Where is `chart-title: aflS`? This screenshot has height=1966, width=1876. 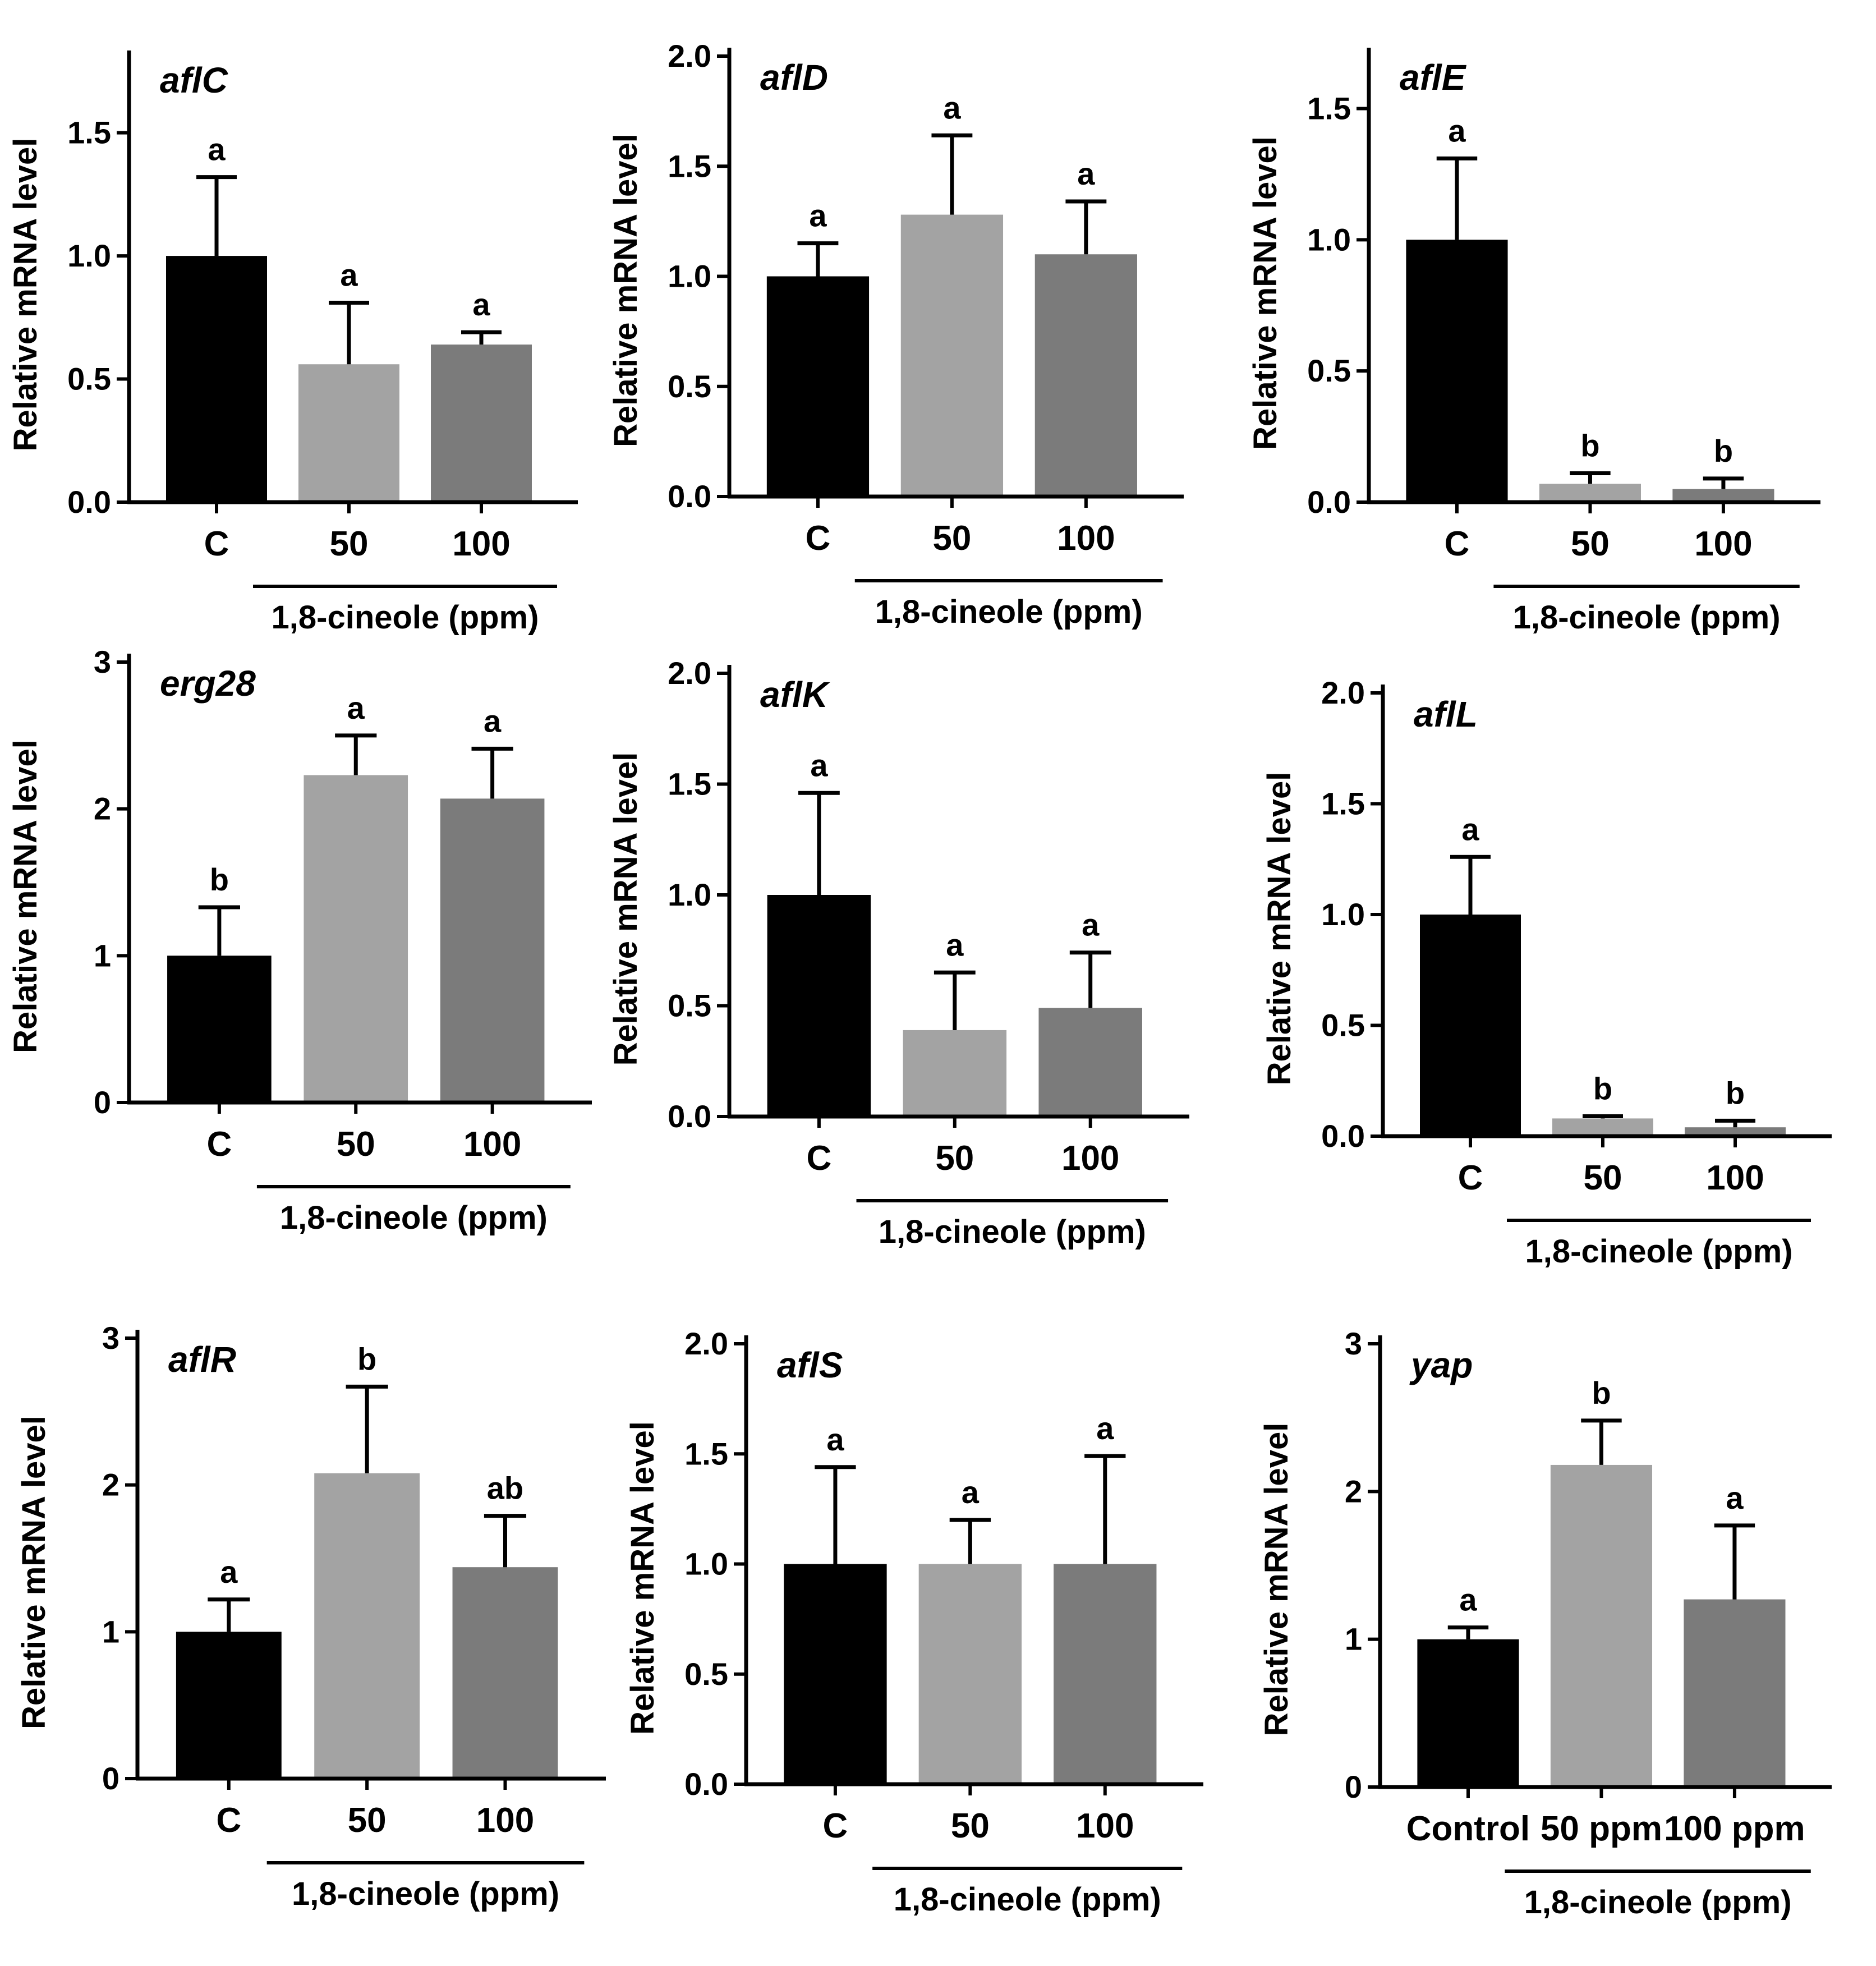
chart-title: aflS is located at coordinates (810, 1365).